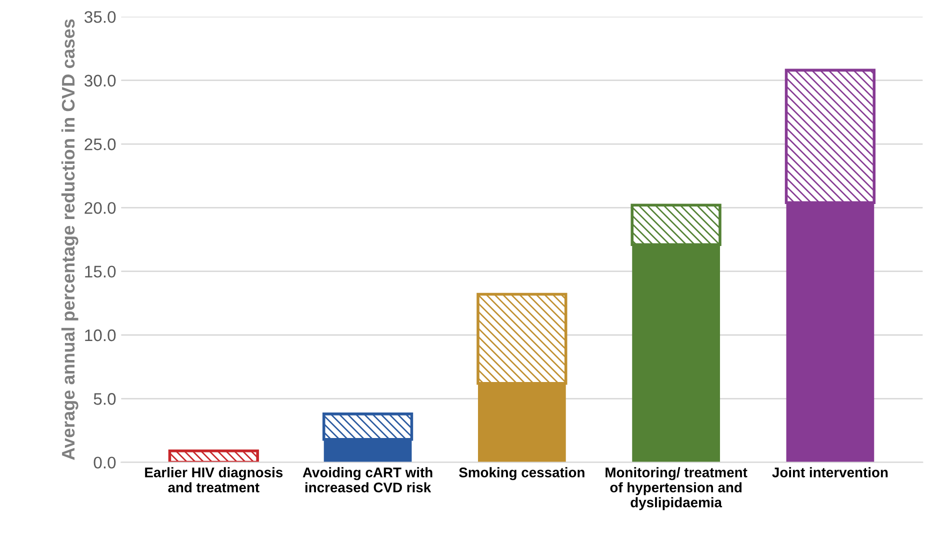  I want to click on x-tick-label: Earlier HIV diagnosis and treatment, so click(214, 479).